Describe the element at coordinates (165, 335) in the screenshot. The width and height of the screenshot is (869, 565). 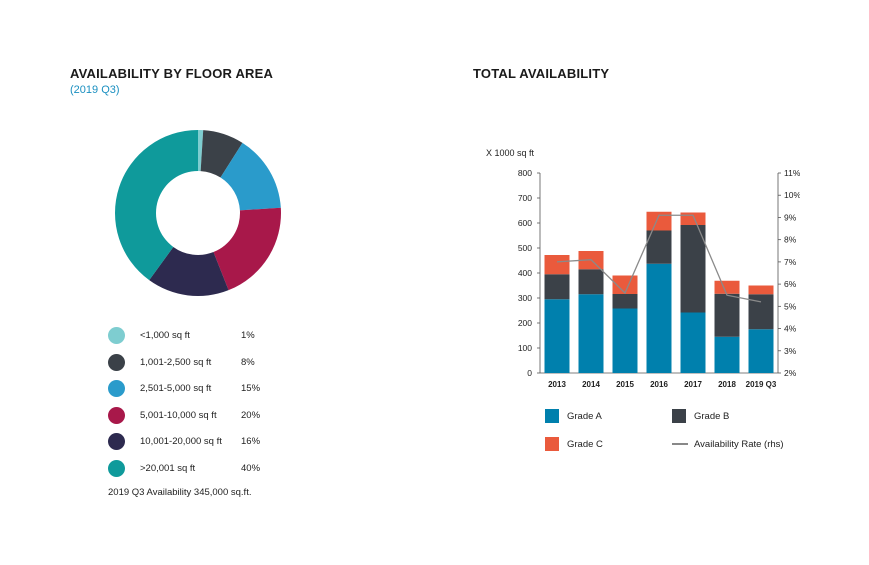
I see `legend-label: <1,000 sq ft` at that location.